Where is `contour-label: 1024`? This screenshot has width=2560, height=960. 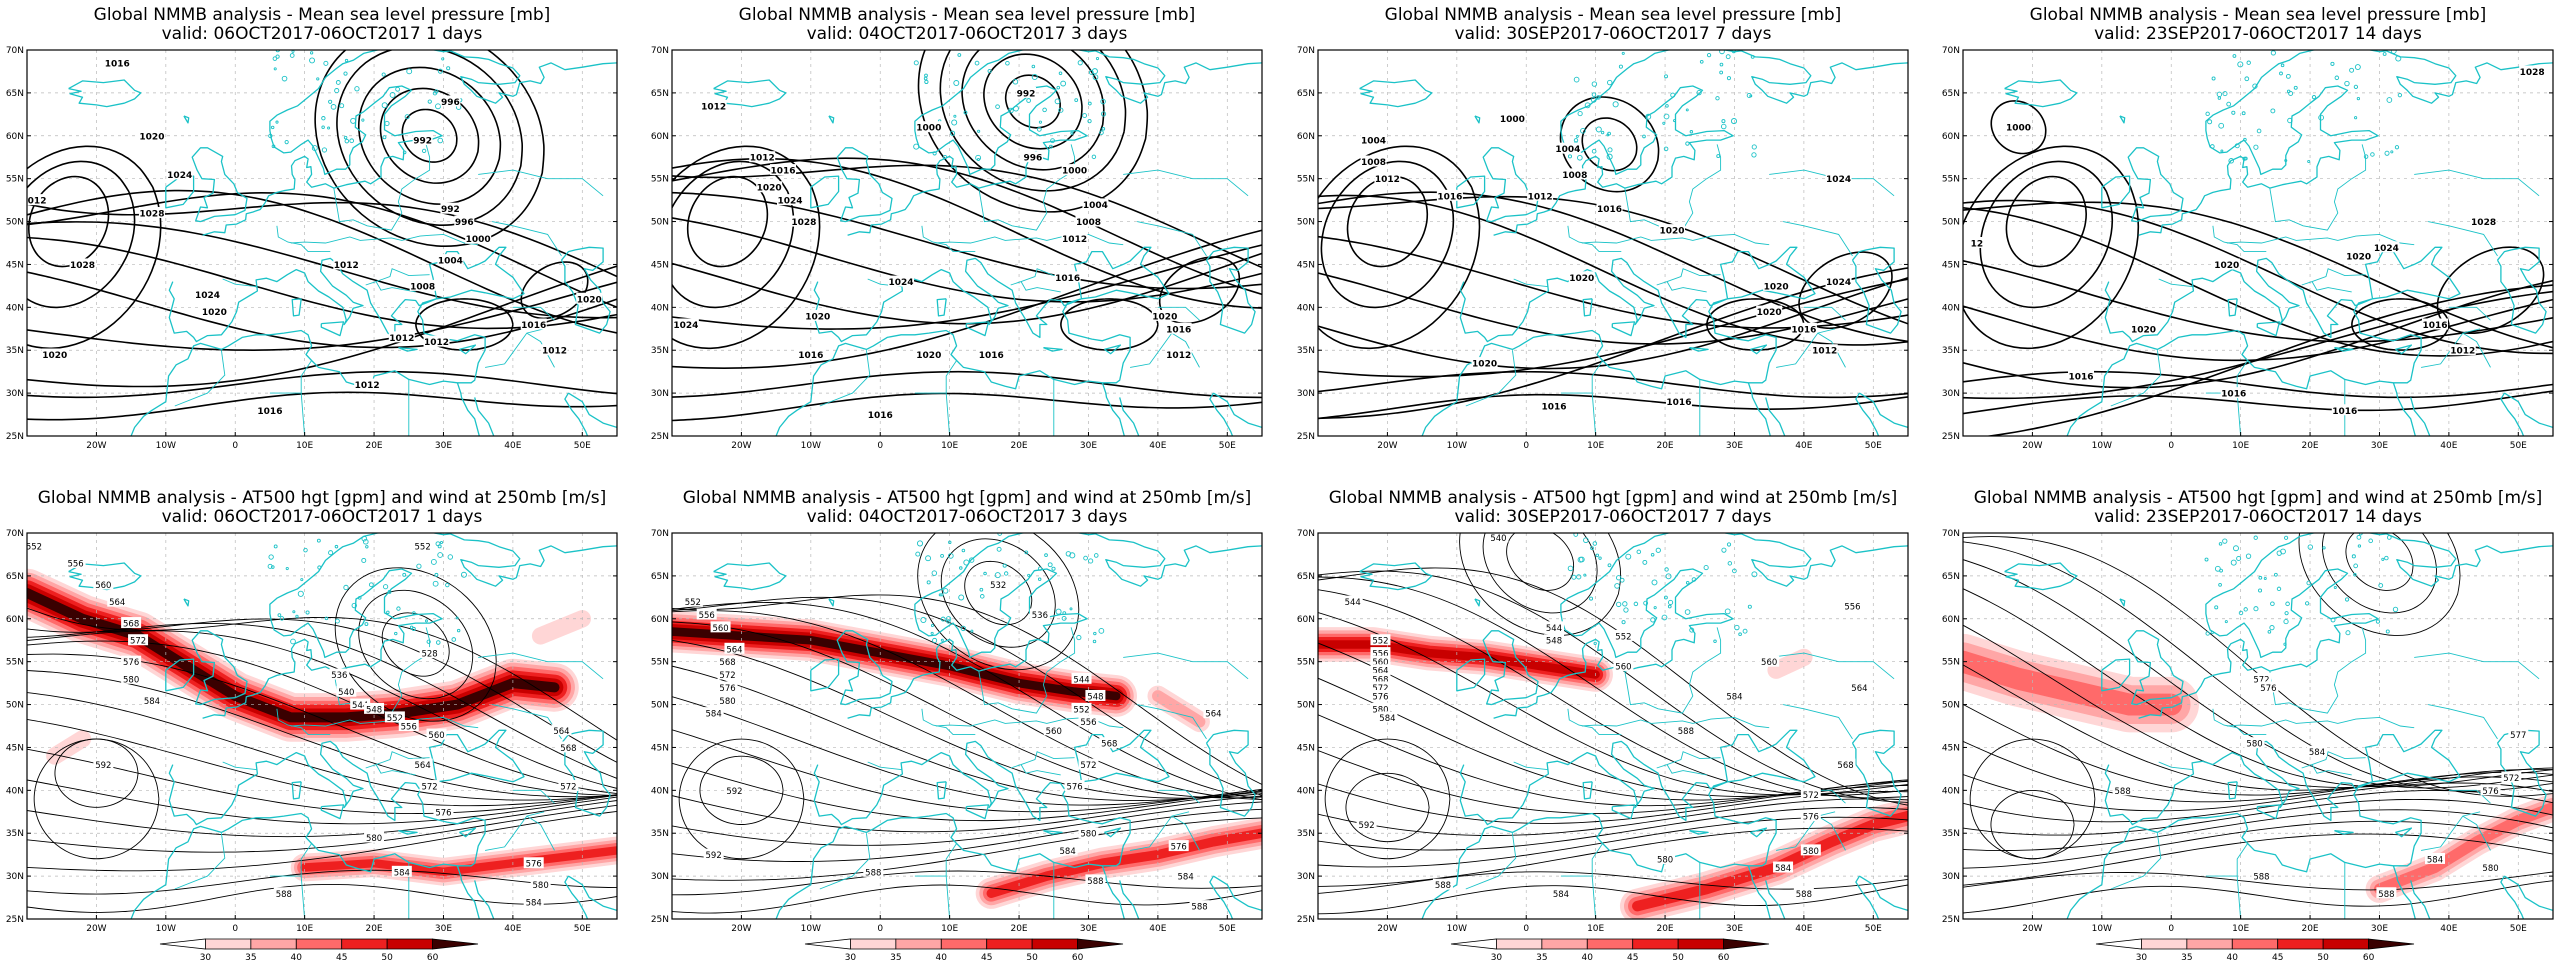 contour-label: 1024 is located at coordinates (1838, 283).